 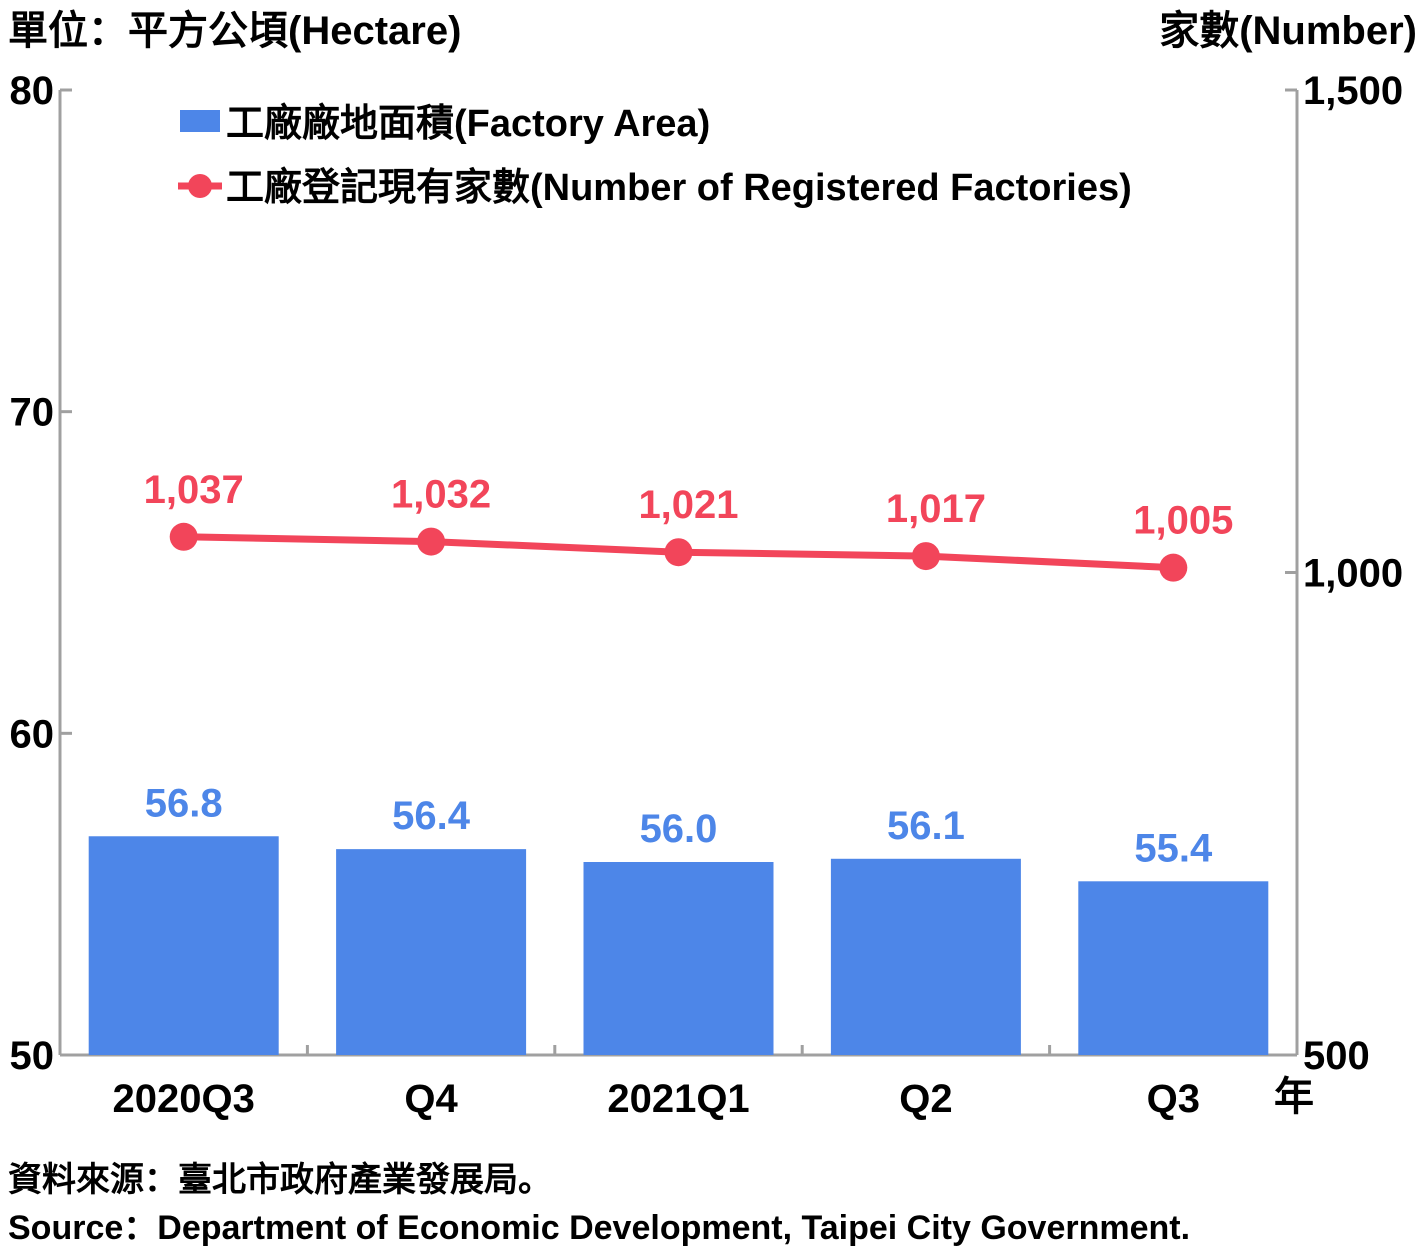 I want to click on legend-swatch-factory-area, so click(x=200, y=121).